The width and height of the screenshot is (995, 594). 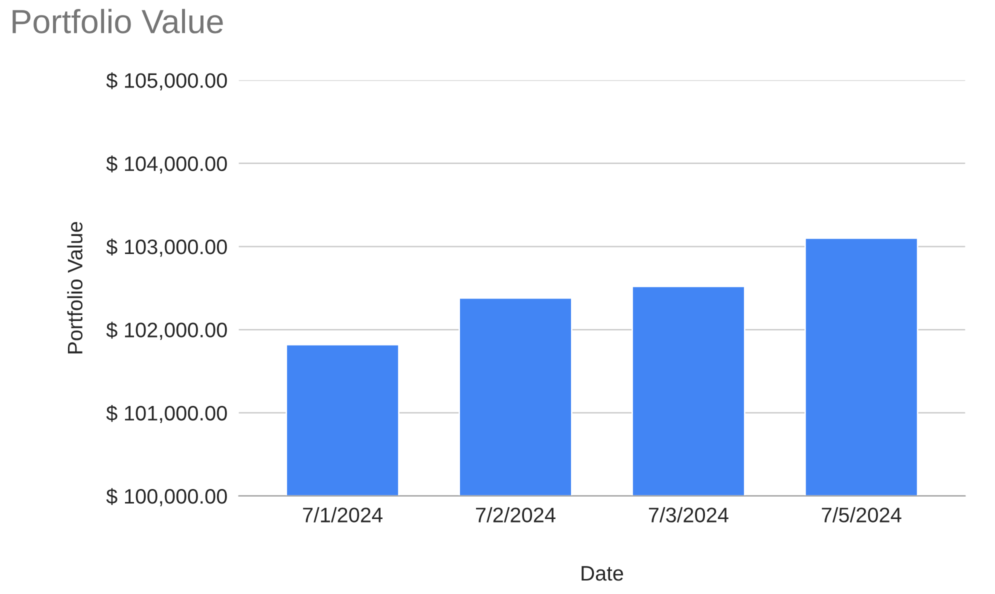 I want to click on x-tick-label: 7/2/2024, so click(x=516, y=514).